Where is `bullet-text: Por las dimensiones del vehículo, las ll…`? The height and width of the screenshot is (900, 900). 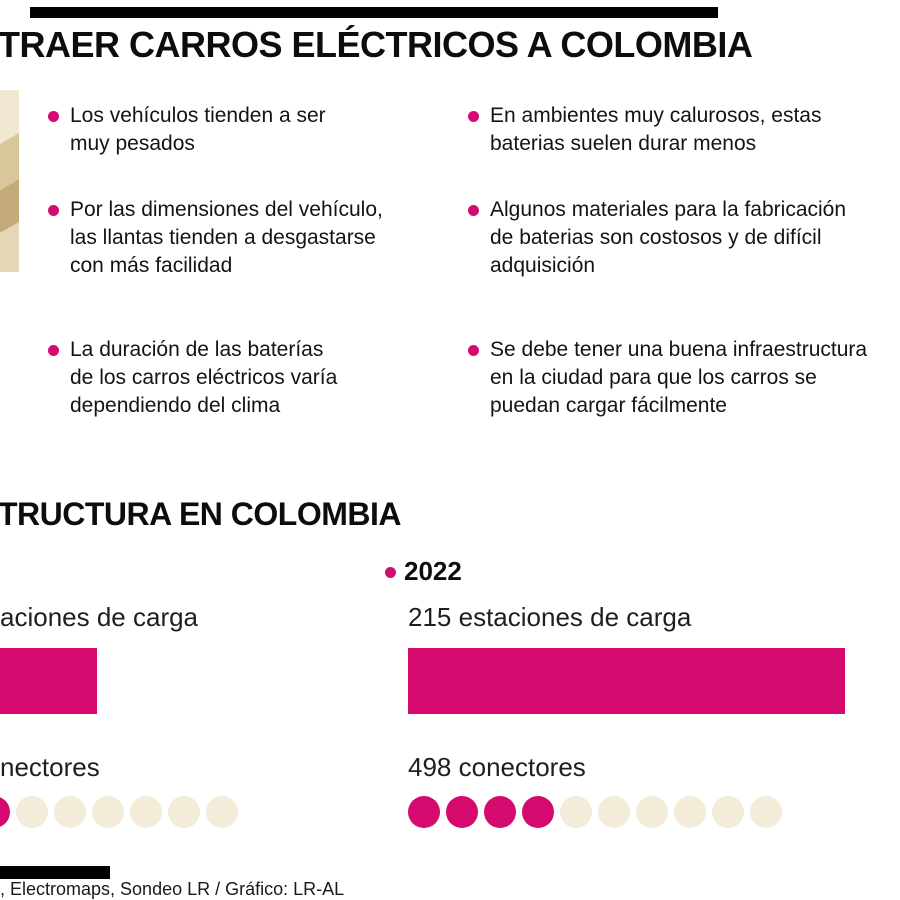
bullet-text: Por las dimensiones del vehículo, las ll… is located at coordinates (226, 237).